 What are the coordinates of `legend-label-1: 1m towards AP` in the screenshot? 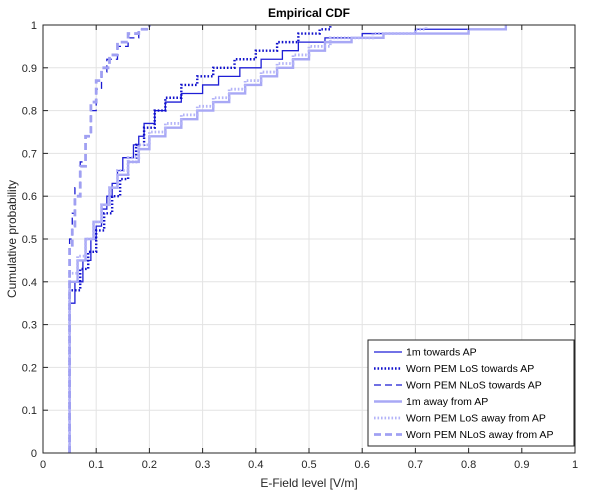 It's located at (441, 353).